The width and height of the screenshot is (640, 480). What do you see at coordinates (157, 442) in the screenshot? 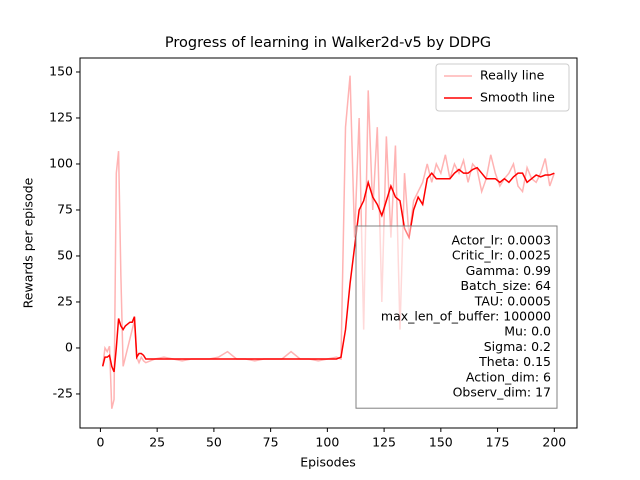
I see `x-tick-label: 25` at bounding box center [157, 442].